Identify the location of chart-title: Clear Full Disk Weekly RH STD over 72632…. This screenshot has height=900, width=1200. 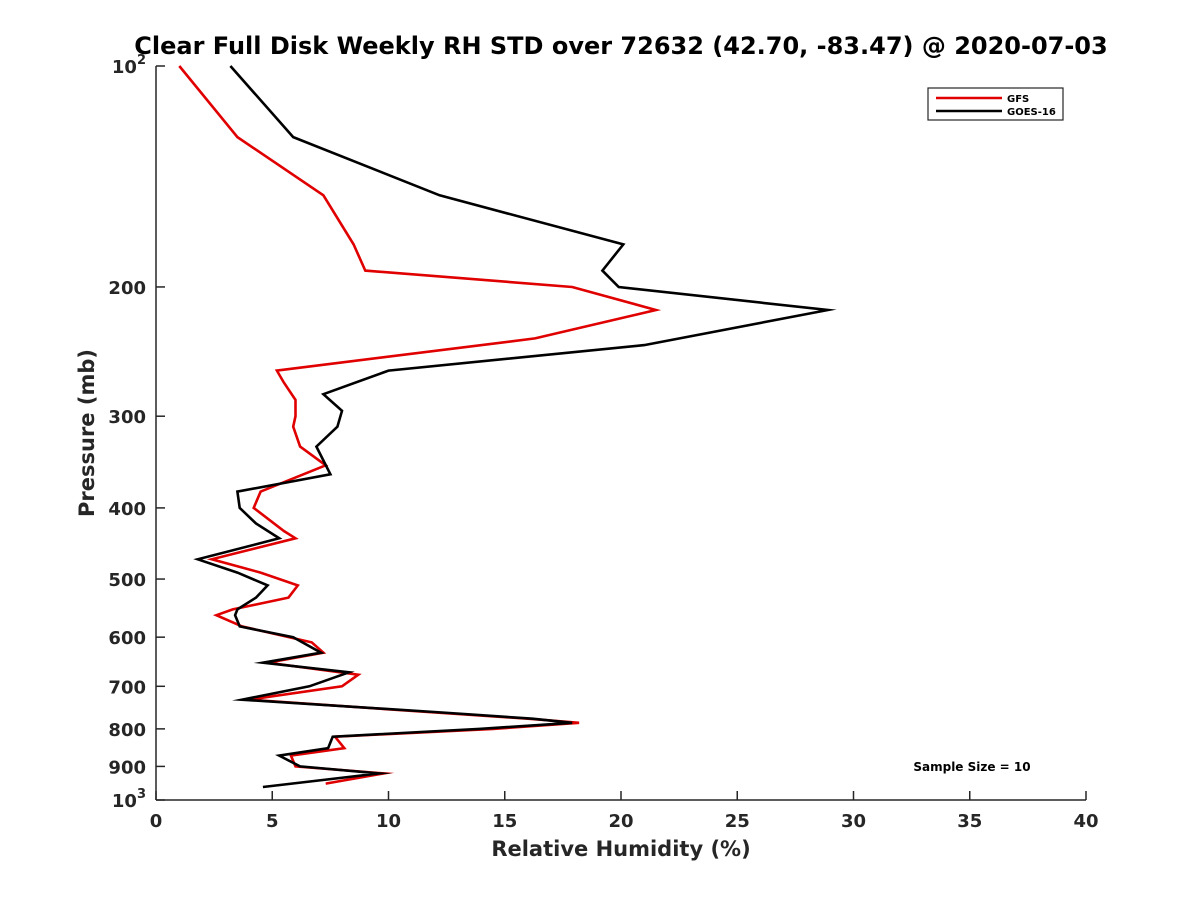
(620, 46).